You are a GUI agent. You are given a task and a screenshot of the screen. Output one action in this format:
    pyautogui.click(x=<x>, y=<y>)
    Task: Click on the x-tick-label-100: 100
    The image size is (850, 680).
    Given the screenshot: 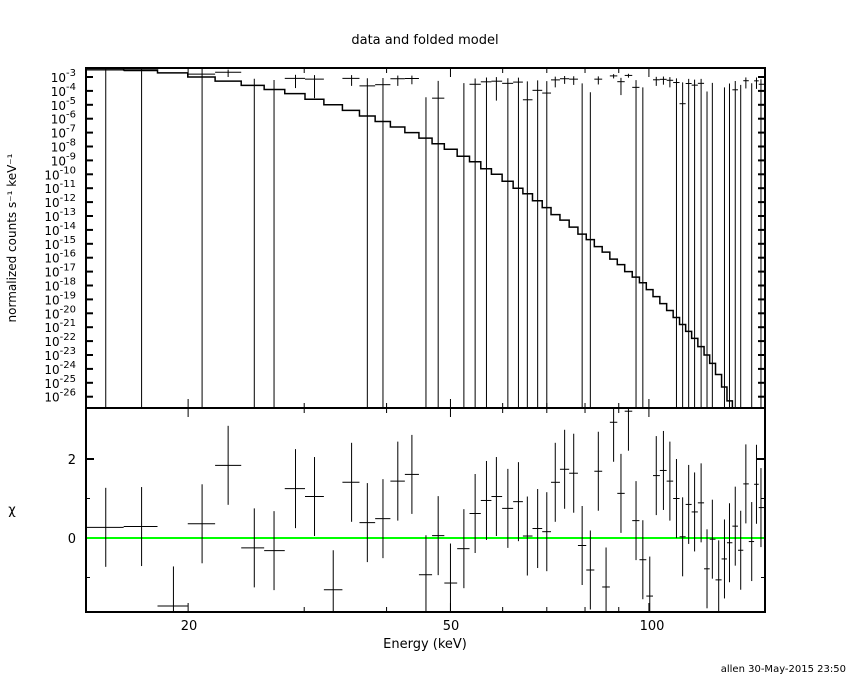 What is the action you would take?
    pyautogui.click(x=652, y=626)
    